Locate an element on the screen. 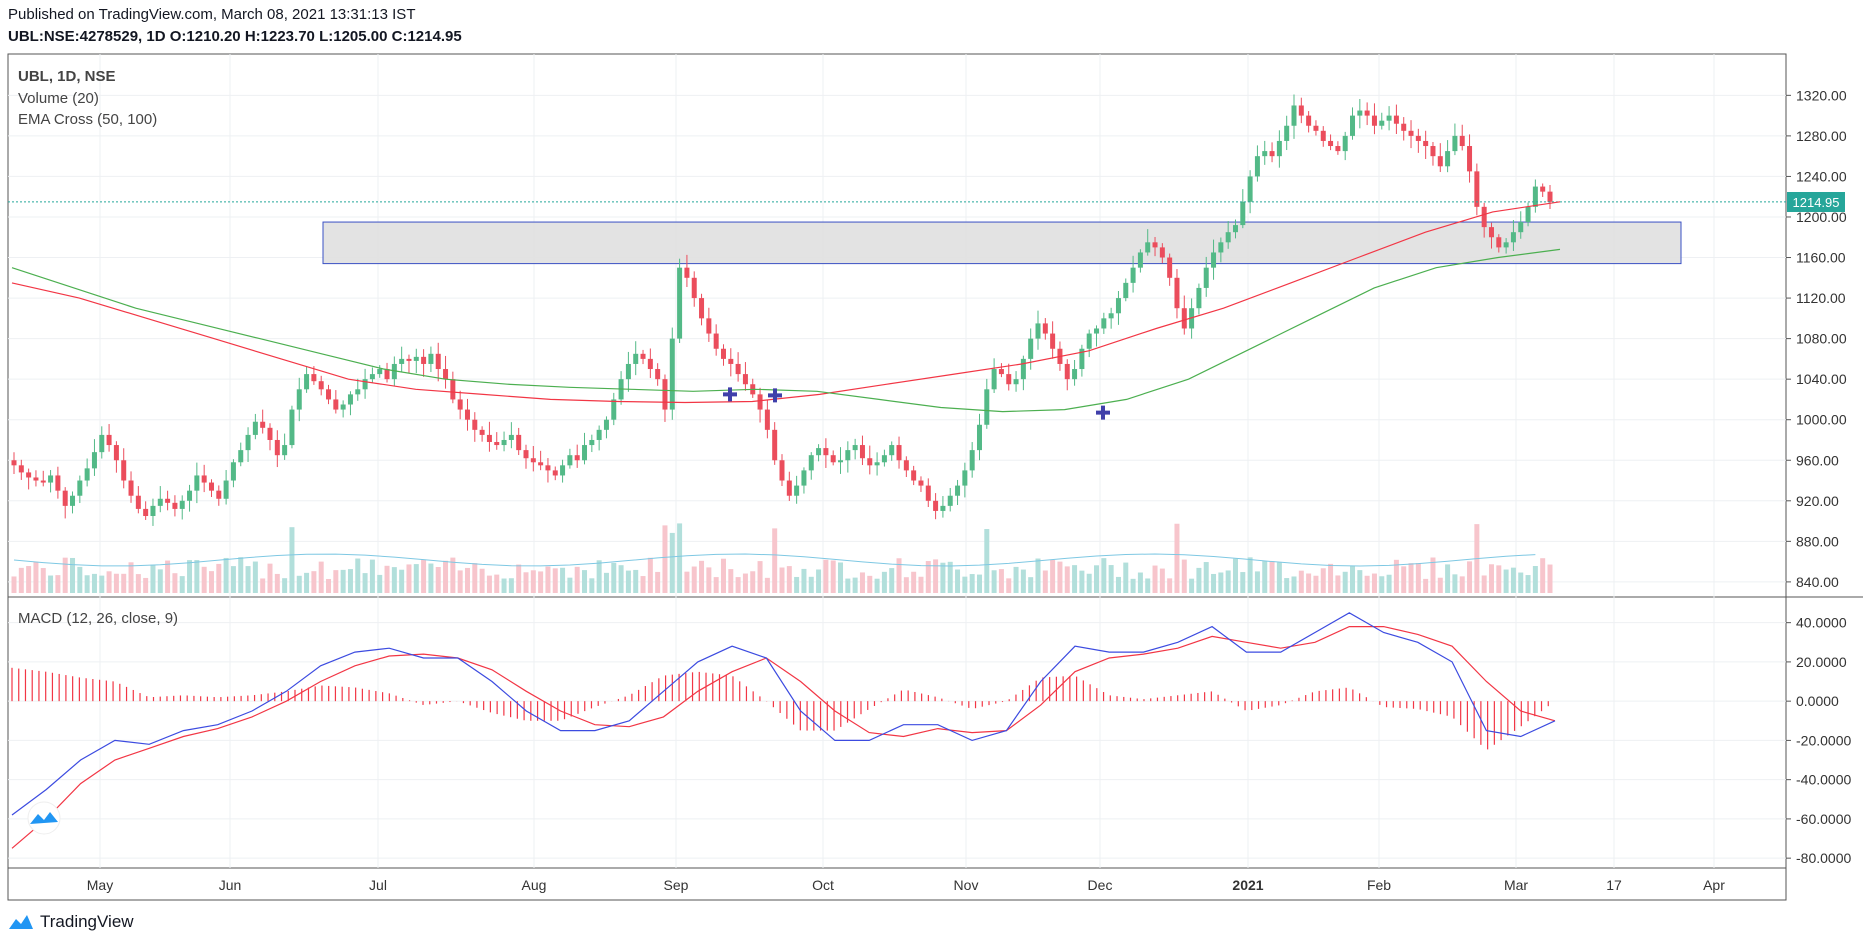  price-tick-label: 1280.00 is located at coordinates (1821, 136).